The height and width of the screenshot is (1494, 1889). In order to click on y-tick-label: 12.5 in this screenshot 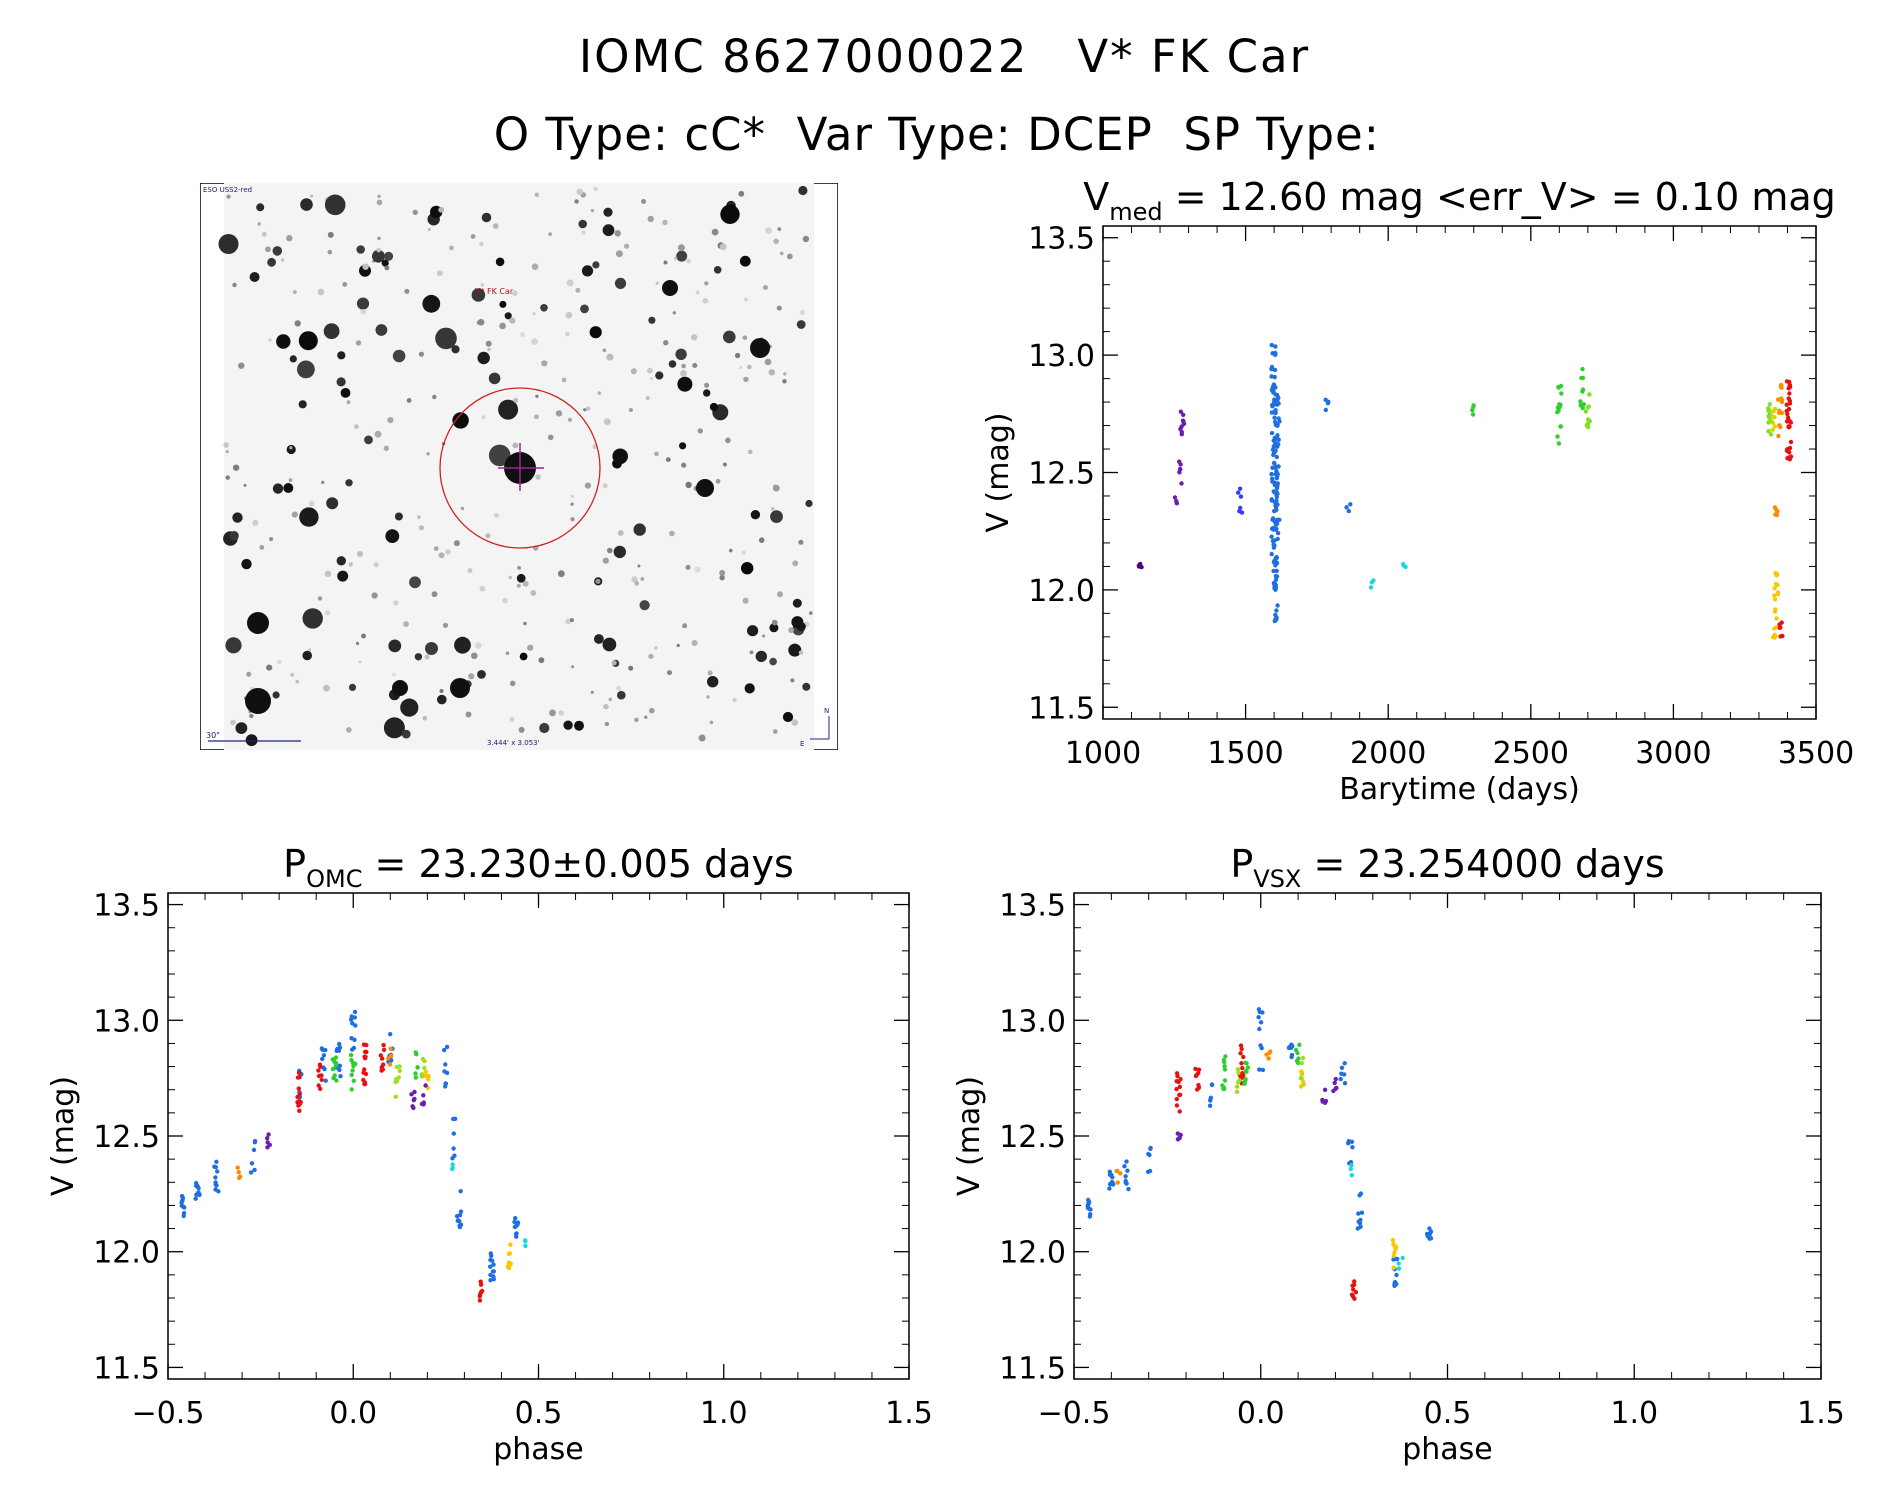, I will do `click(1061, 474)`.